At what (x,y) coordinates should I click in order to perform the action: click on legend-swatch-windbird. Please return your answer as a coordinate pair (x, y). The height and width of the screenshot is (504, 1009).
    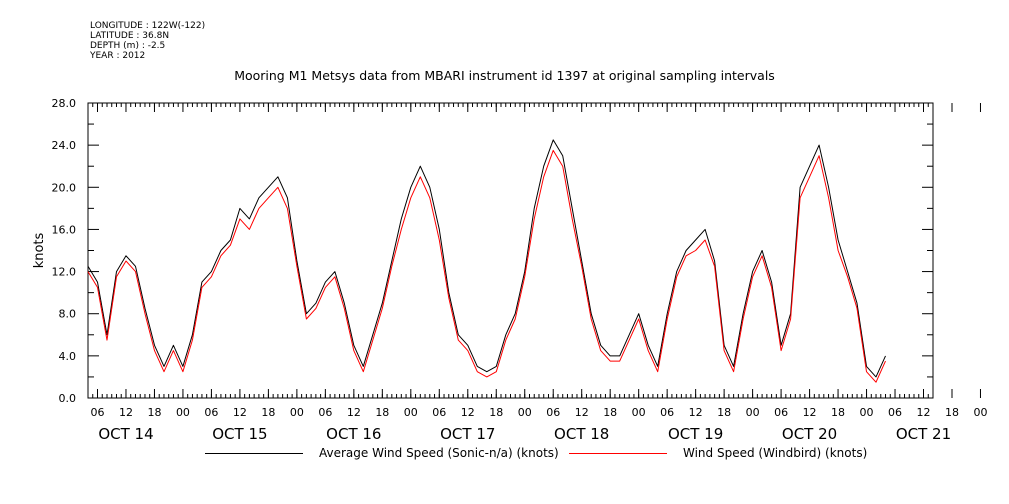
    Looking at the image, I should click on (618, 453).